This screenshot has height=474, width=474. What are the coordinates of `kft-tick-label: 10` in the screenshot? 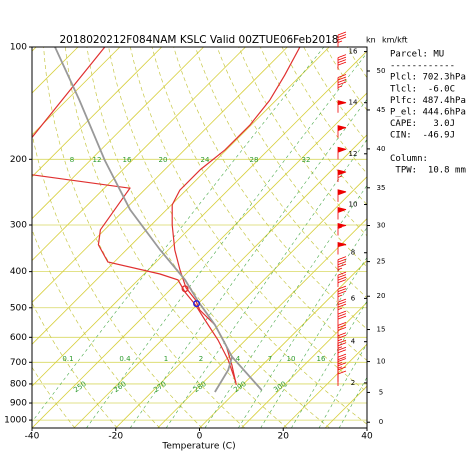 It's located at (381, 362).